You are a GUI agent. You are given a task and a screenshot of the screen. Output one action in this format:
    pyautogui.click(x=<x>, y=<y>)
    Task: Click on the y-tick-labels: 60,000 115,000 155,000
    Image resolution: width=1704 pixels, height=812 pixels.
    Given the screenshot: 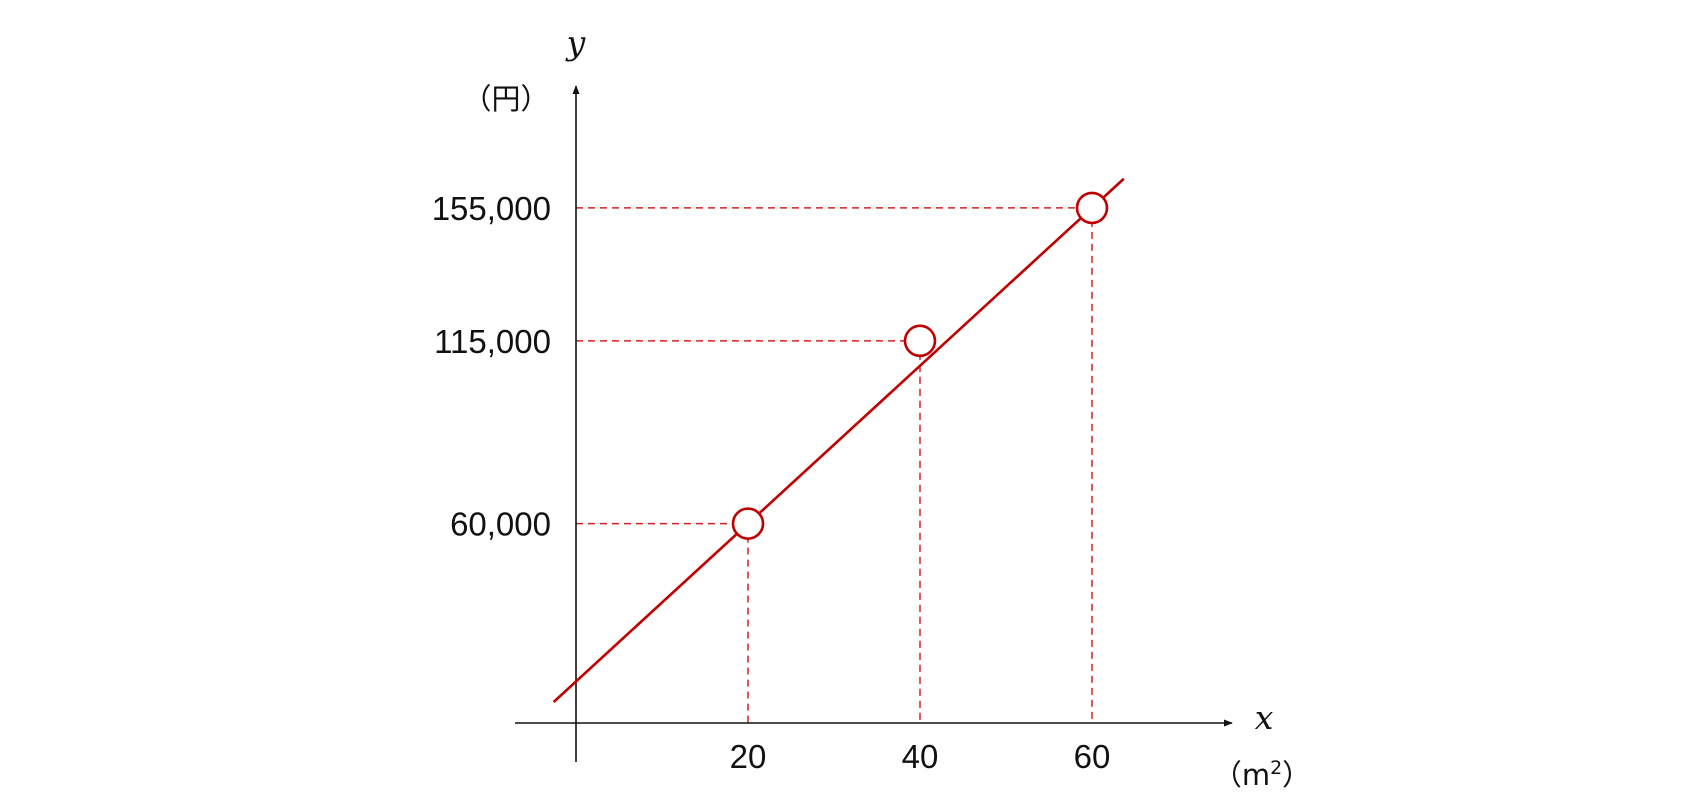 What is the action you would take?
    pyautogui.click(x=491, y=366)
    